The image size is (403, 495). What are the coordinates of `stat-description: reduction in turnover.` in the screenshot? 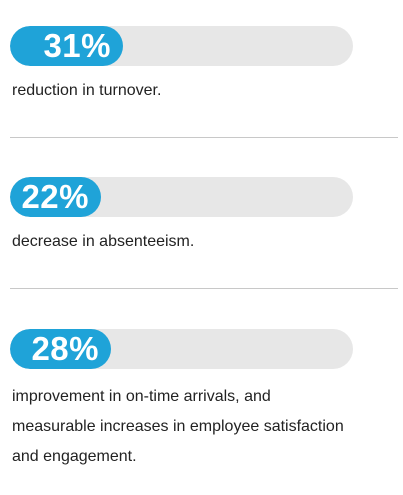 It's located at (87, 90).